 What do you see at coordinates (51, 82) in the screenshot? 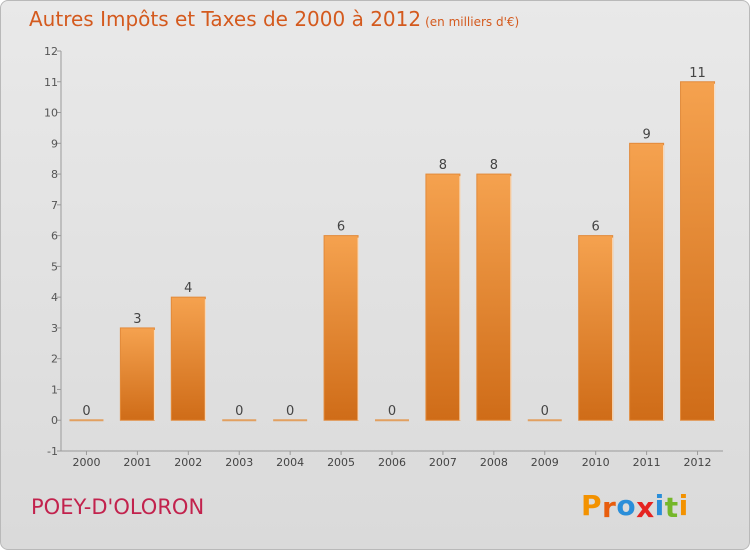
I see `y-tick-label: 11` at bounding box center [51, 82].